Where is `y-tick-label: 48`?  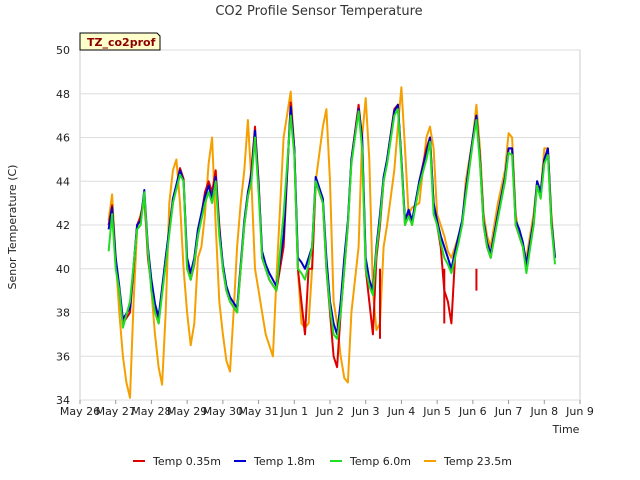 y-tick-label: 48 is located at coordinates (63, 94).